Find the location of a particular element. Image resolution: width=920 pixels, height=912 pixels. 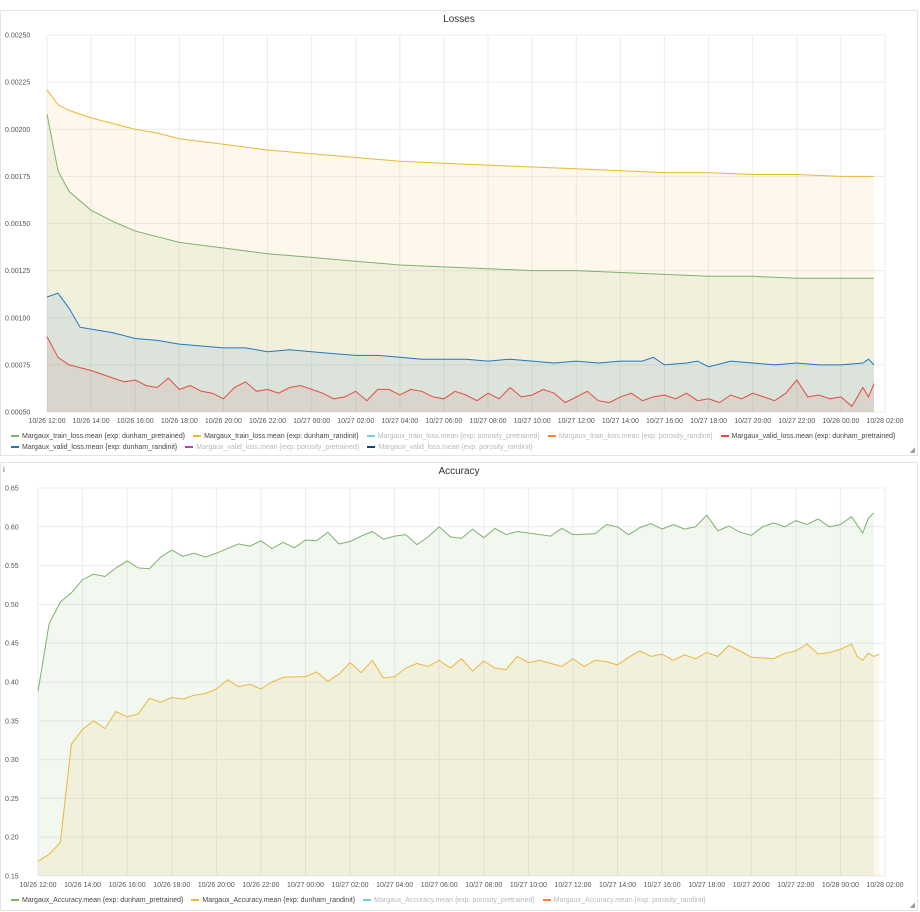

x-tick-label: 10/27 16:00 is located at coordinates (662, 885).